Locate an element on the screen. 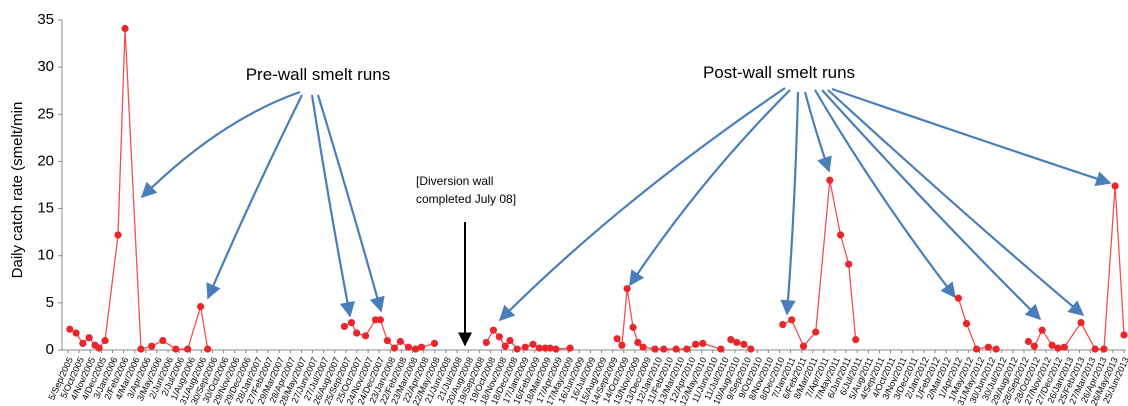 Image resolution: width=1128 pixels, height=406 pixels. annotation: Pre-wall smelt runs is located at coordinates (318, 74).